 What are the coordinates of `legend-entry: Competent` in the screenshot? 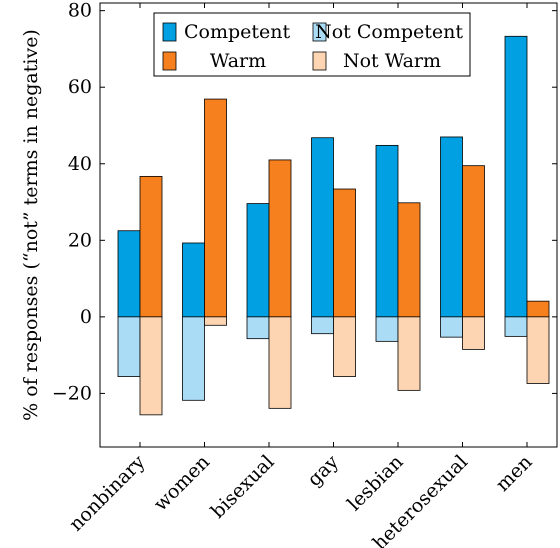 It's located at (226, 32).